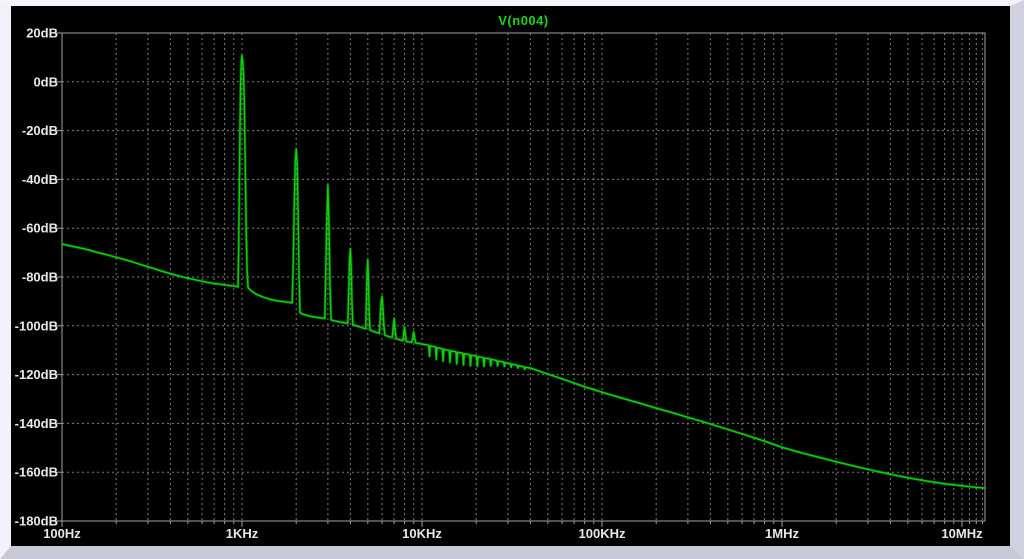 This screenshot has width=1024, height=559. Describe the element at coordinates (62, 533) in the screenshot. I see `x-tick-label: 100Hz` at that location.